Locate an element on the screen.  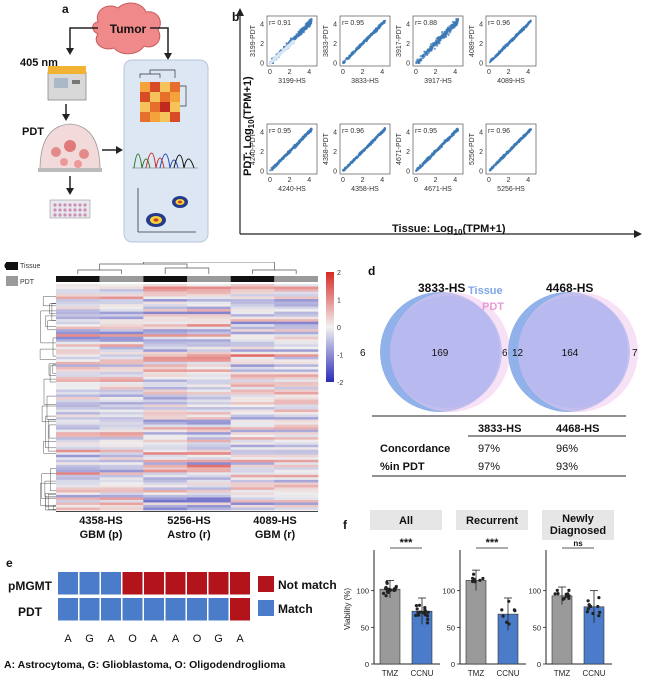
legend-tissue: Tissue is located at coordinates (485, 291).